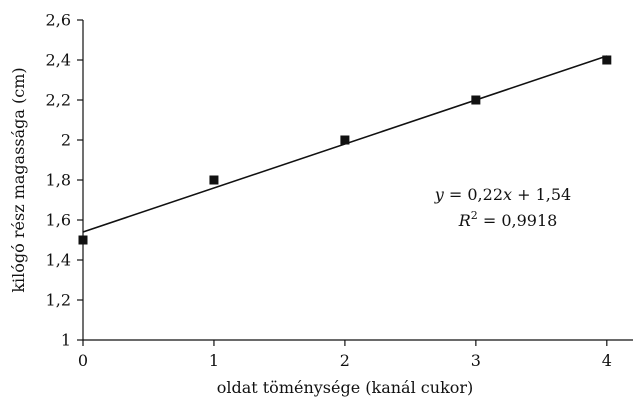 The height and width of the screenshot is (398, 633). Describe the element at coordinates (476, 360) in the screenshot. I see `x-tick-label: 3` at that location.